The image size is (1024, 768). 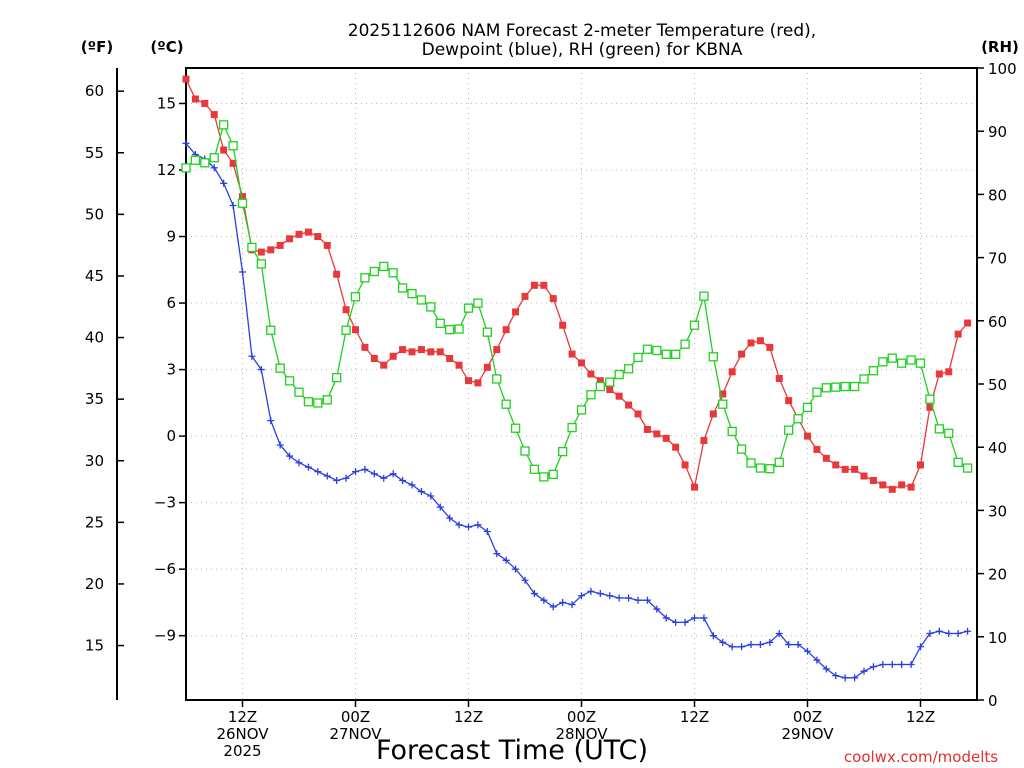 I want to click on fahrenheit-tick-label: 40, so click(x=94, y=338).